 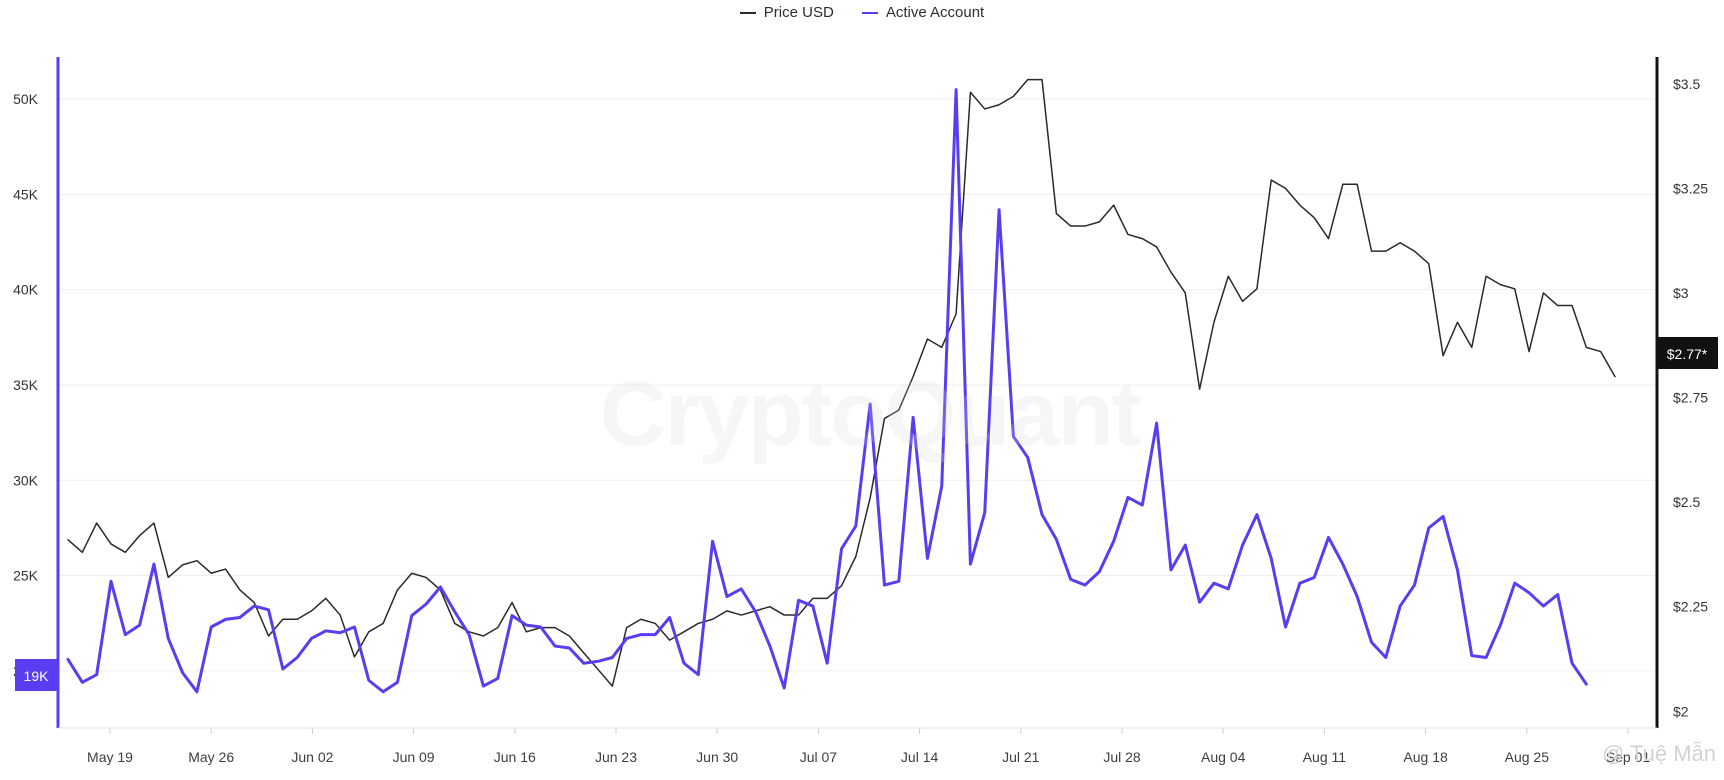 What do you see at coordinates (819, 757) in the screenshot?
I see `x-axis-tick-label: Jul 07` at bounding box center [819, 757].